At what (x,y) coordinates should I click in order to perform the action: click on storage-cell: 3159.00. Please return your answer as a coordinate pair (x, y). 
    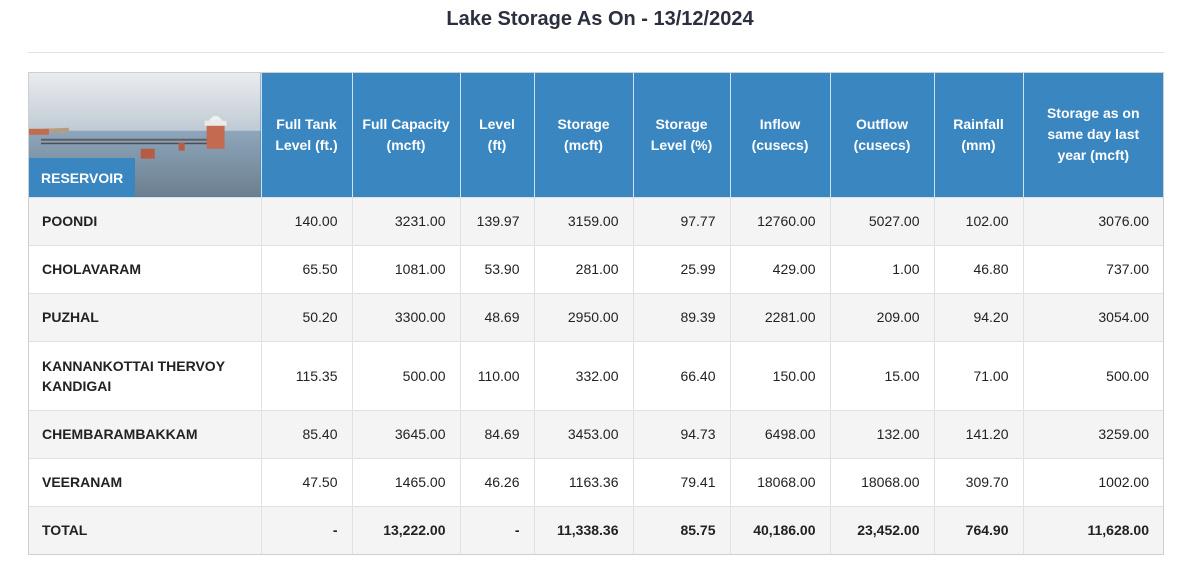
    Looking at the image, I should click on (583, 221).